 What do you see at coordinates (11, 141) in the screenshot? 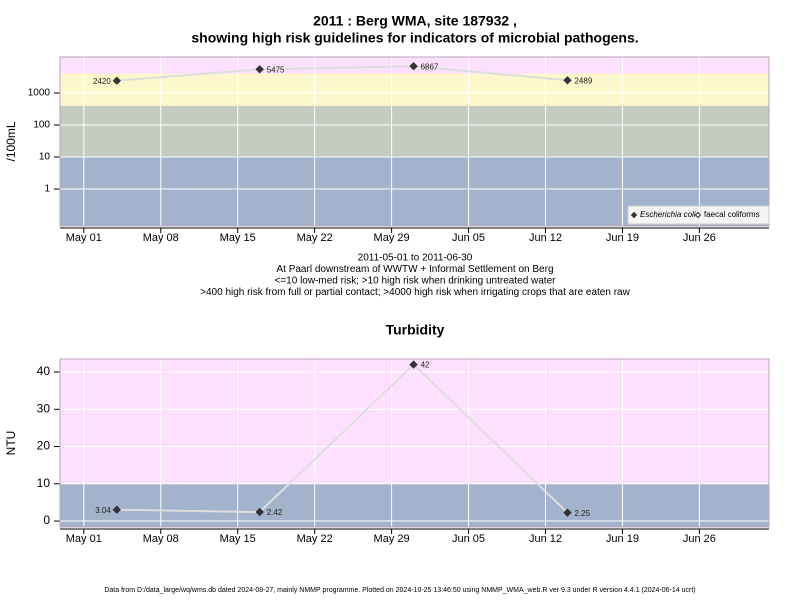
I see `y-axis-label: /100mL` at bounding box center [11, 141].